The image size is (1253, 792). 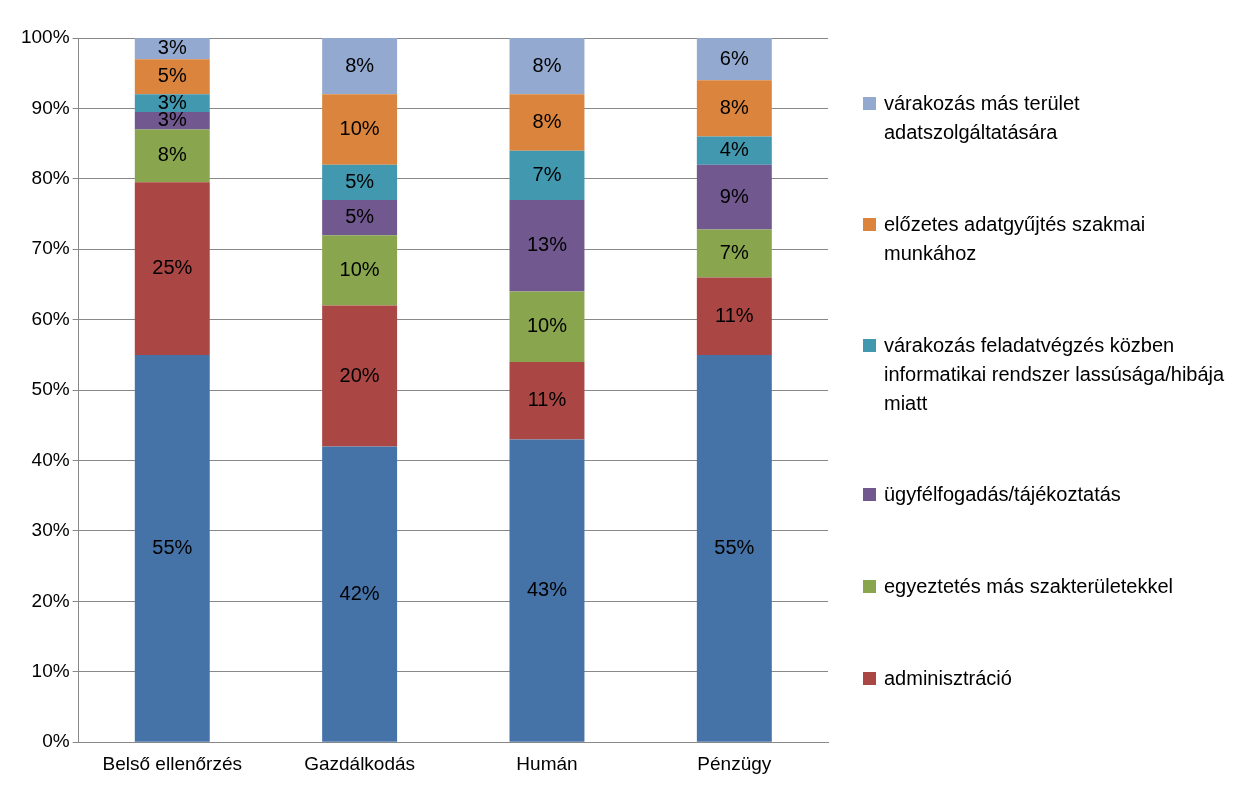 What do you see at coordinates (172, 47) in the screenshot?
I see `data-label: 3%` at bounding box center [172, 47].